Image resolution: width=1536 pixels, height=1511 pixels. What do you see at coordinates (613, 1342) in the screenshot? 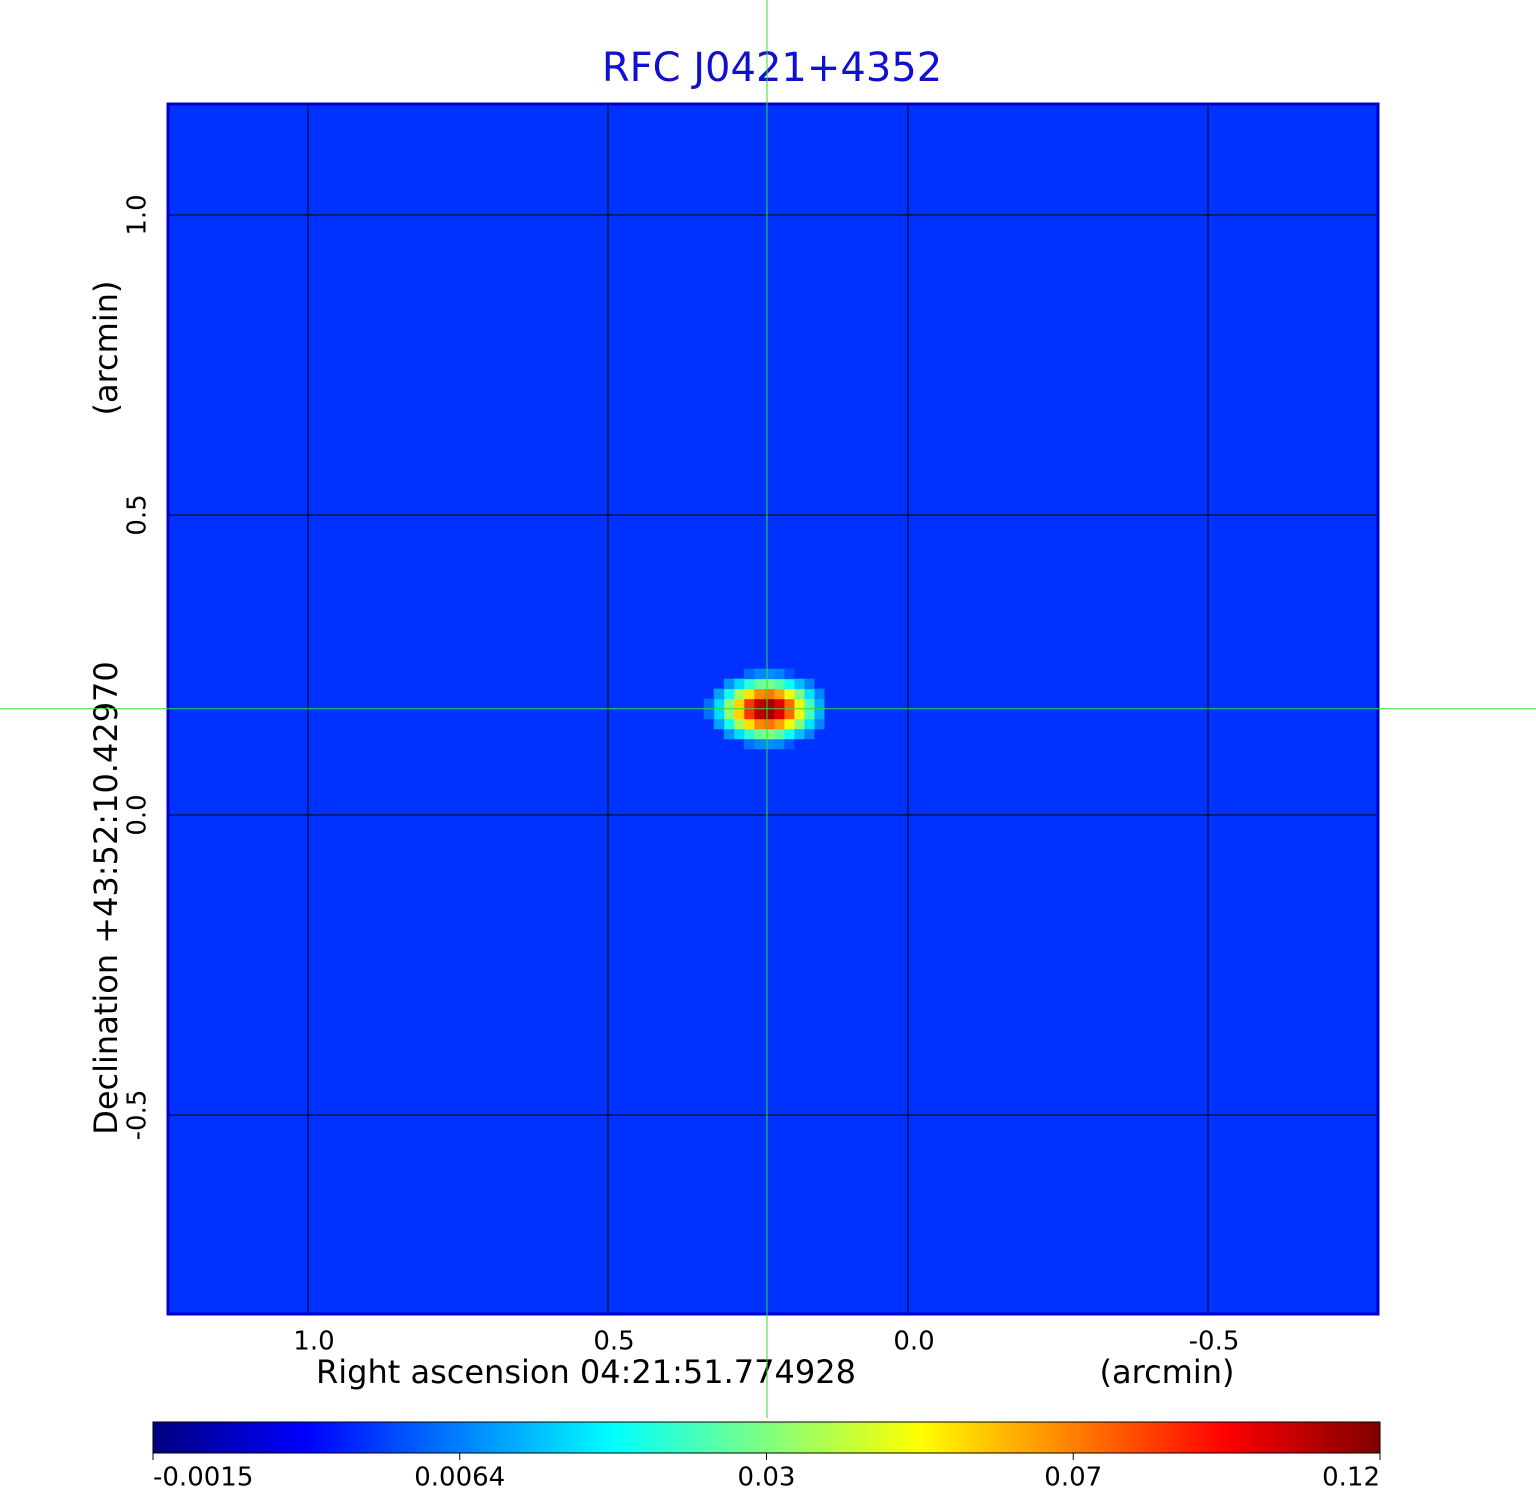
I see `x-tick-label: 0.5` at bounding box center [613, 1342].